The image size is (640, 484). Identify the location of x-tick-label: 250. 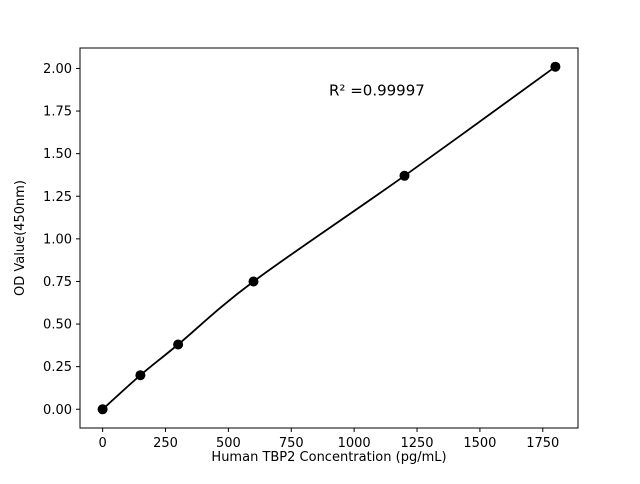
(165, 443).